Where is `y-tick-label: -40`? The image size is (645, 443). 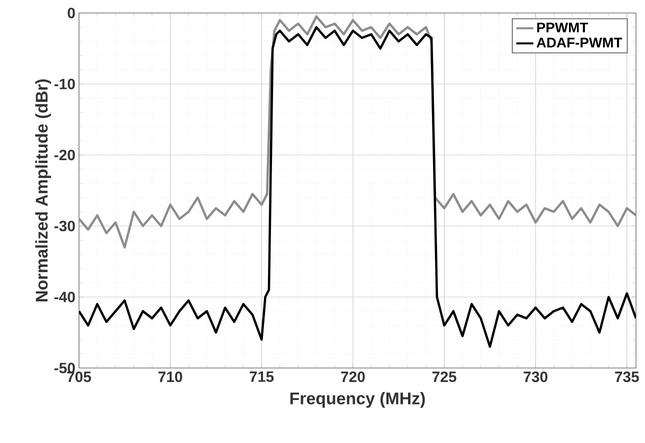
y-tick-label: -40 is located at coordinates (64, 297).